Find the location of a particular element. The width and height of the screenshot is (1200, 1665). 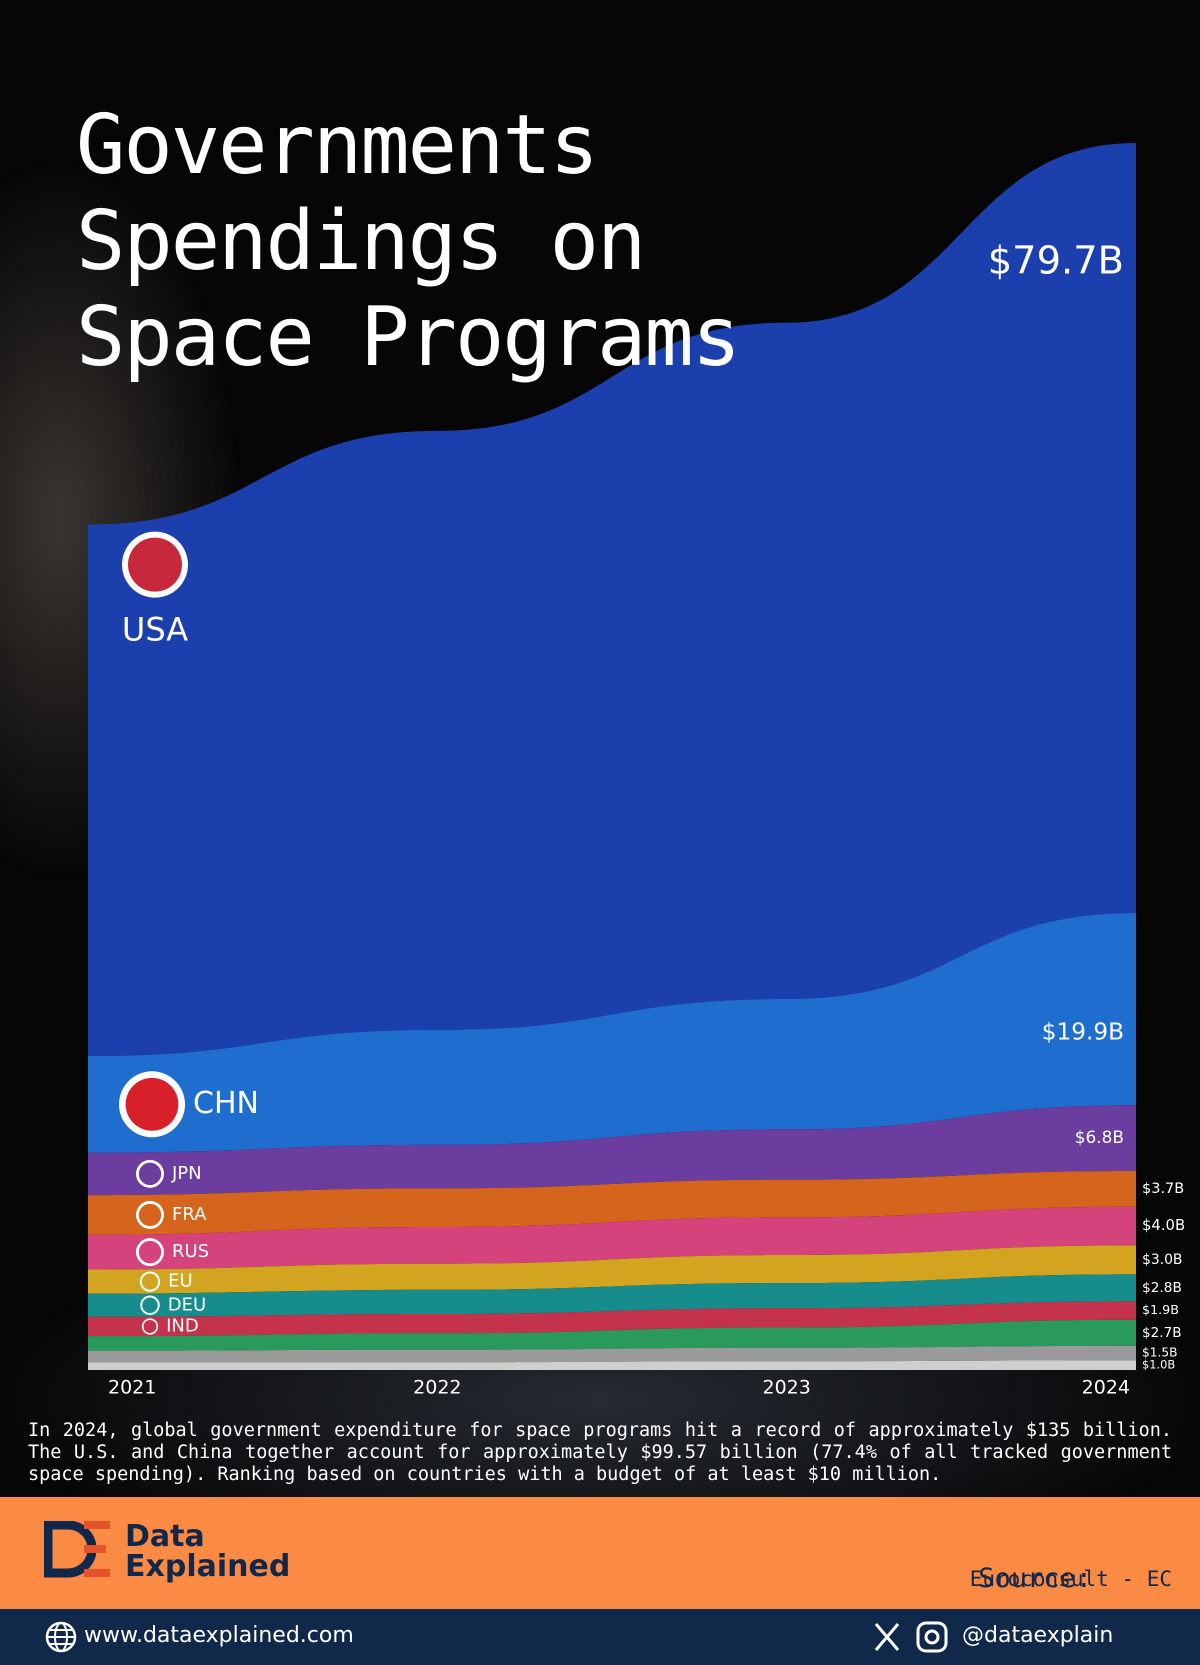

value-label: $1.5B is located at coordinates (1160, 1353).